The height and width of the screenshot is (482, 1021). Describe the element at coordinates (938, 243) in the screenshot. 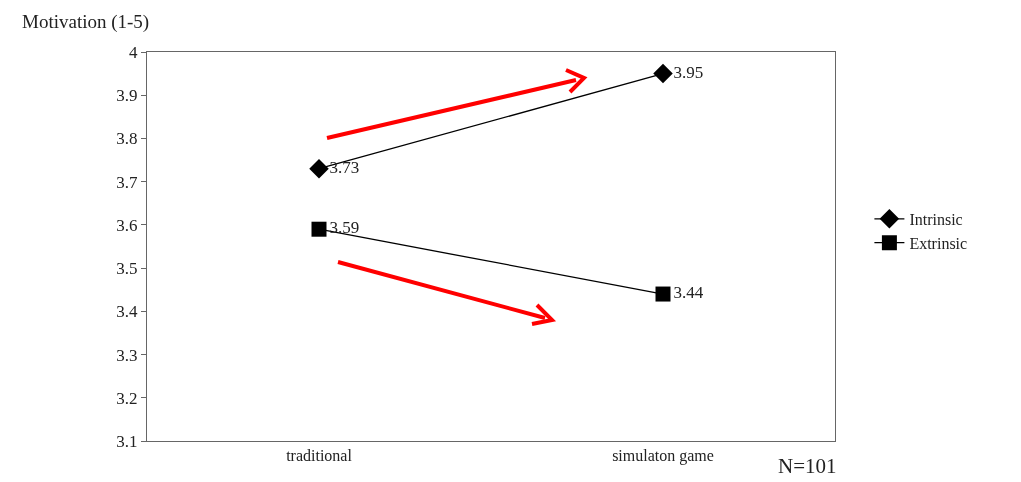

I see `legend-label: Extrinsic` at that location.